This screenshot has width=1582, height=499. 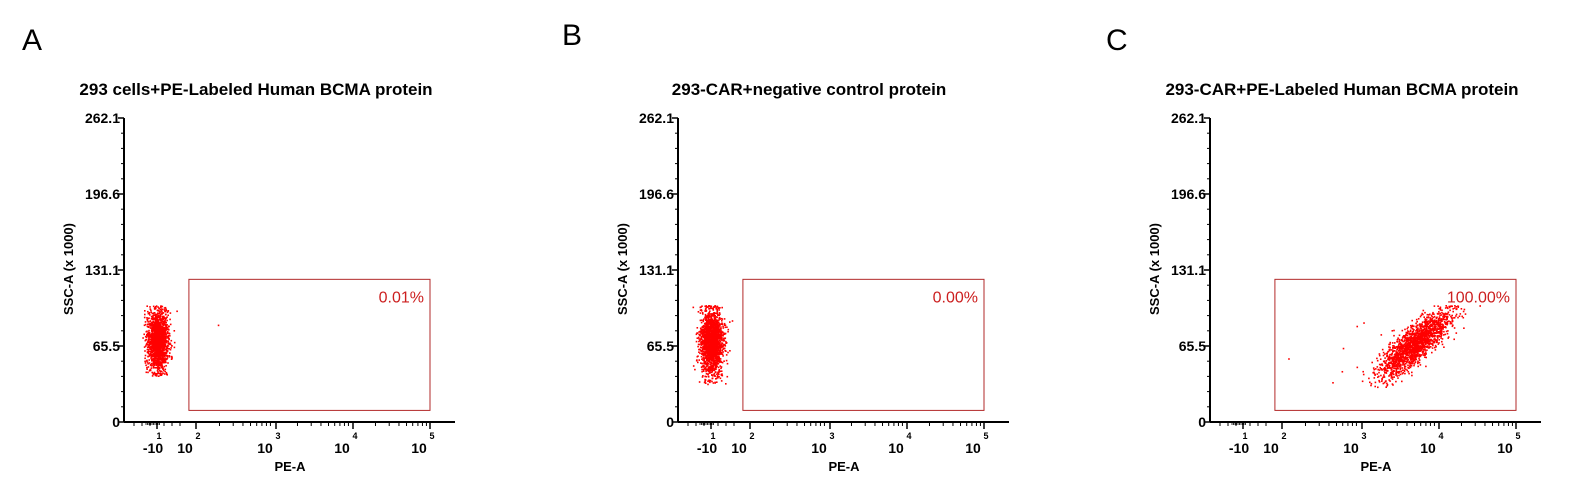 I want to click on x-tick-exponent: 1, so click(x=158, y=436).